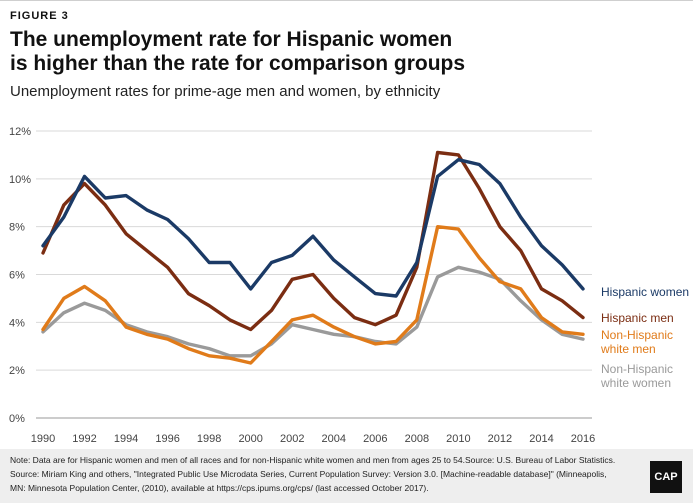  Describe the element at coordinates (20, 132) in the screenshot. I see `y-tick-label: 12%` at that location.